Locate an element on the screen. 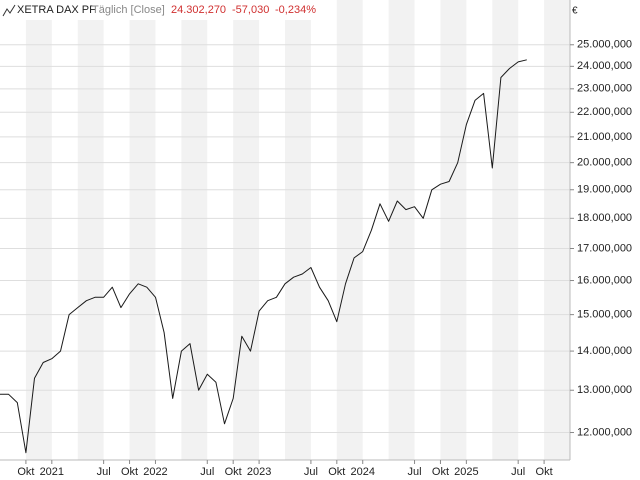  last-value: 24.302,270 is located at coordinates (198, 10).